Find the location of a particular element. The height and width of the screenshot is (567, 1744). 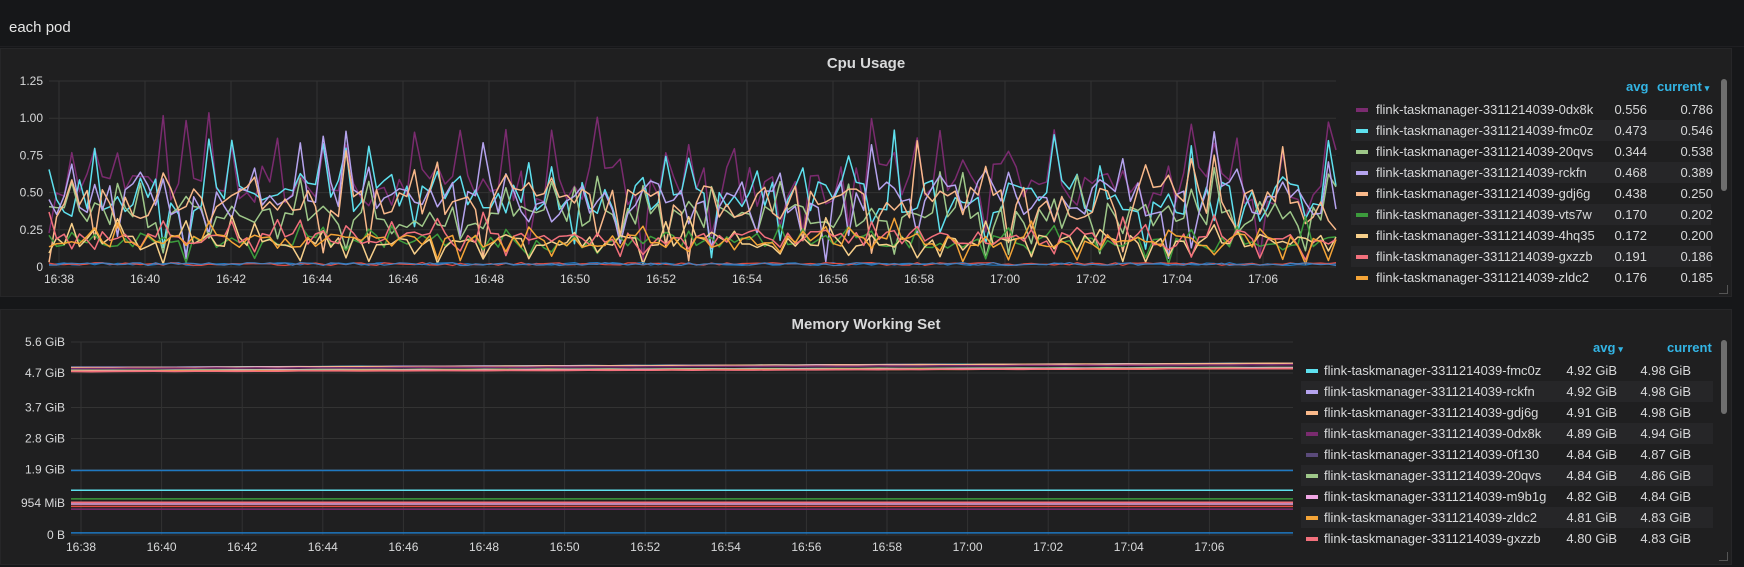

legend-avg-value: 0.191 is located at coordinates (1630, 256).